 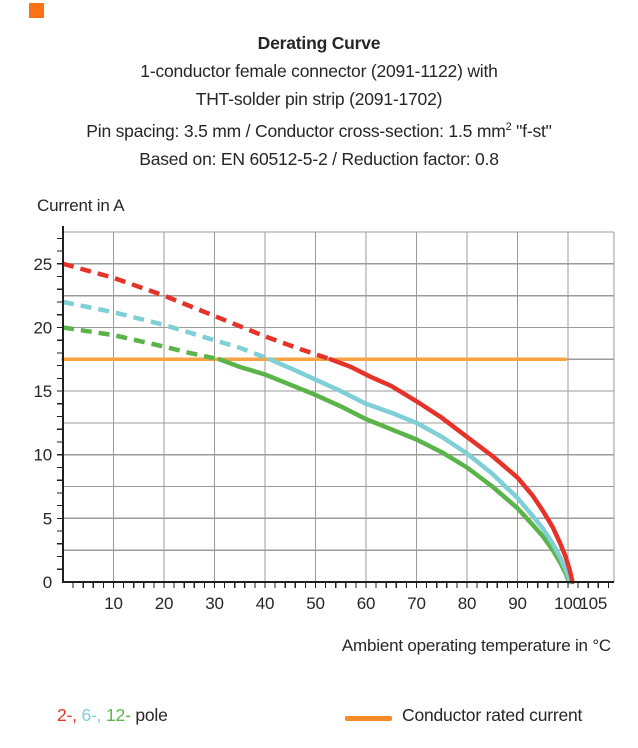 What do you see at coordinates (319, 43) in the screenshot?
I see `chart-title: Derating Curve` at bounding box center [319, 43].